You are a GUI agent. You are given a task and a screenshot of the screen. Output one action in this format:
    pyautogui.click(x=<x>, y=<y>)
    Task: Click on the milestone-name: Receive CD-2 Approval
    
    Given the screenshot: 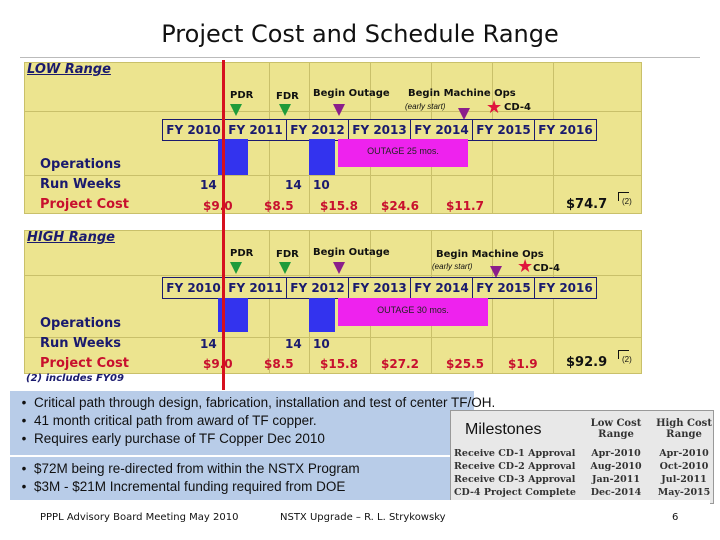 What is the action you would take?
    pyautogui.click(x=515, y=466)
    